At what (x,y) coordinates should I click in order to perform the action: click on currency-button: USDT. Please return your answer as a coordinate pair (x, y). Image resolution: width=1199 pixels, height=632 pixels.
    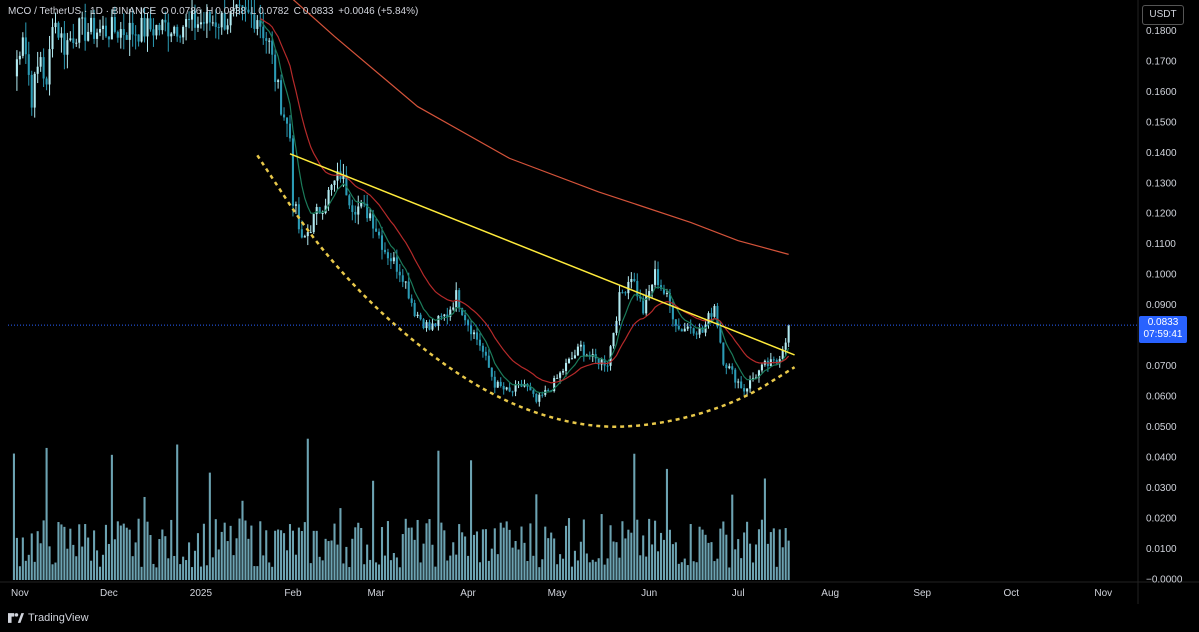
    Looking at the image, I should click on (1163, 15).